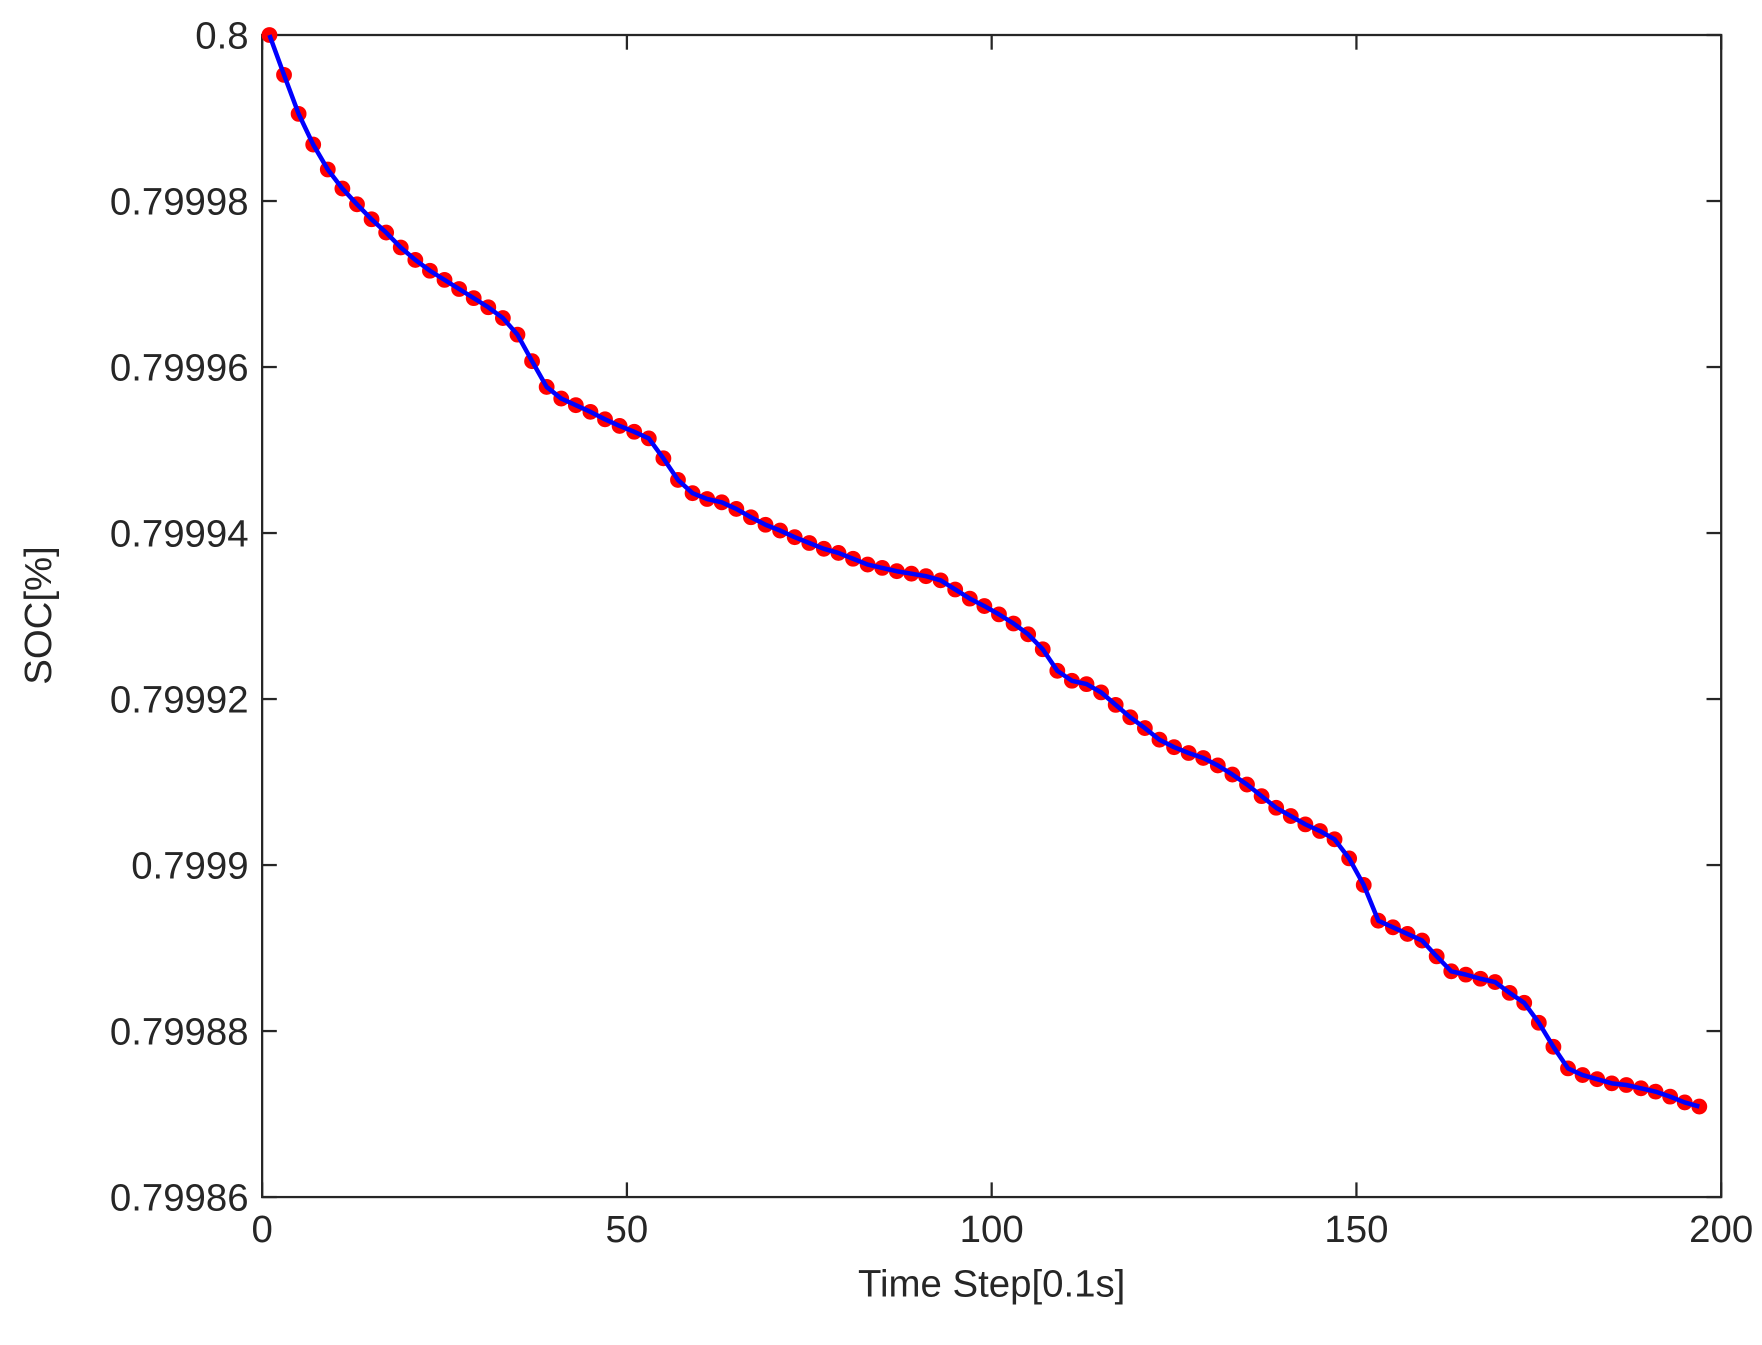 Image resolution: width=1762 pixels, height=1345 pixels. What do you see at coordinates (261, 1229) in the screenshot?
I see `x-tick-label: 0` at bounding box center [261, 1229].